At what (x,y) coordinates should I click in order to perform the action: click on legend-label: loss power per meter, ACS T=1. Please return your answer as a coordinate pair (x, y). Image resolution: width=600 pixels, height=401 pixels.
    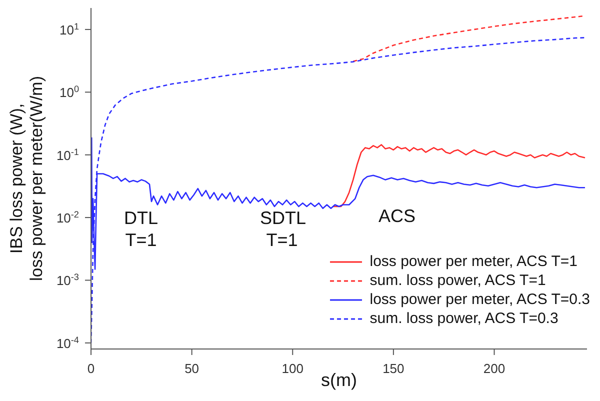
    Looking at the image, I should click on (474, 261).